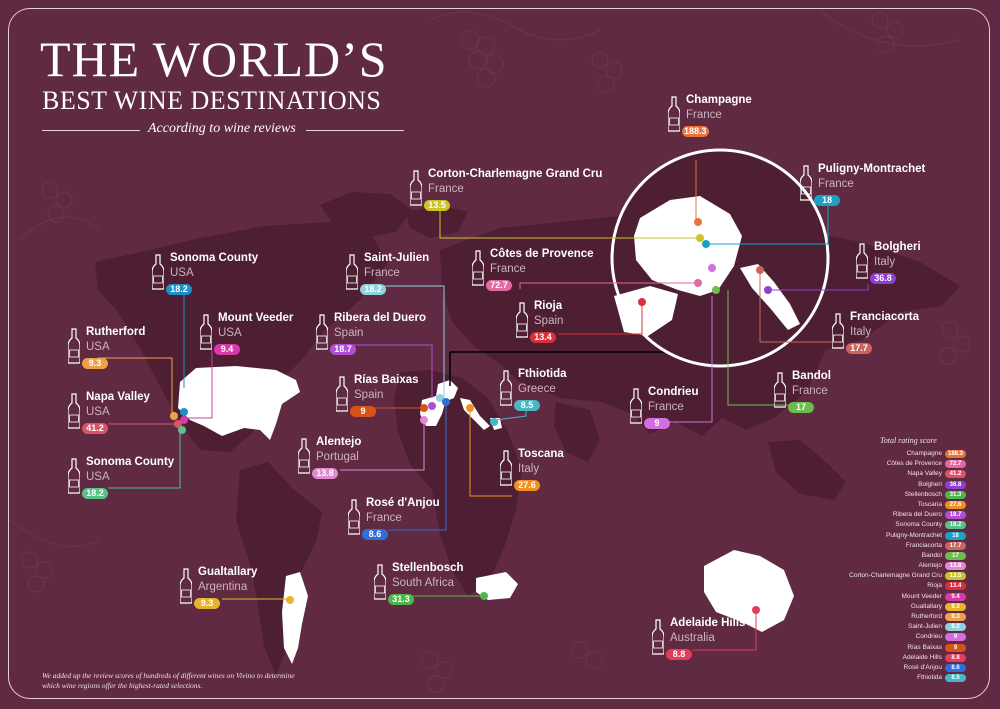 The width and height of the screenshot is (1000, 709). I want to click on marker-rutherford, so click(174, 416).